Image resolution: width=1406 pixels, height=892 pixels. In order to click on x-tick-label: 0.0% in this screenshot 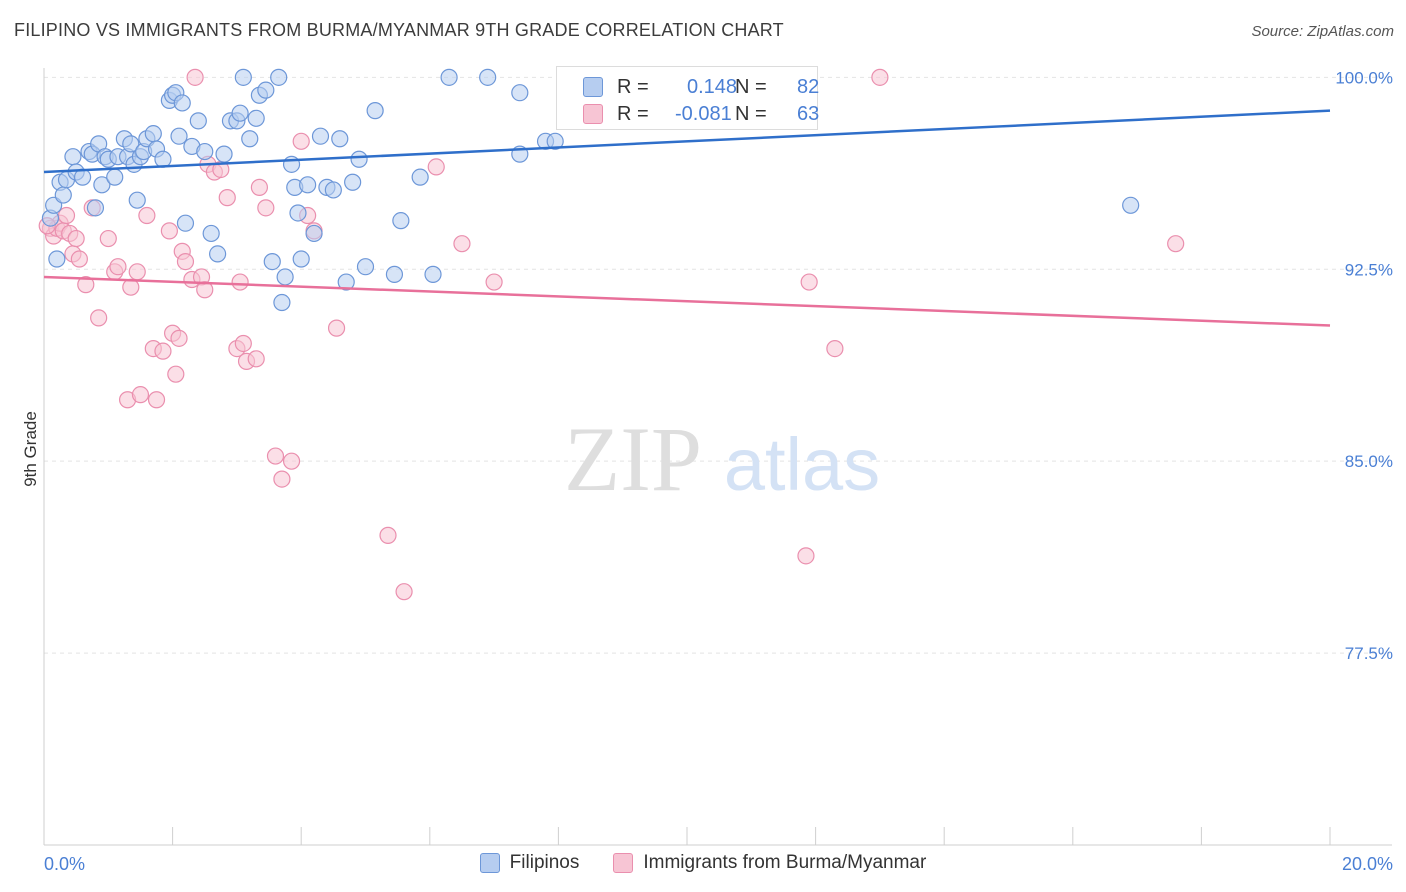, I will do `click(64, 864)`.